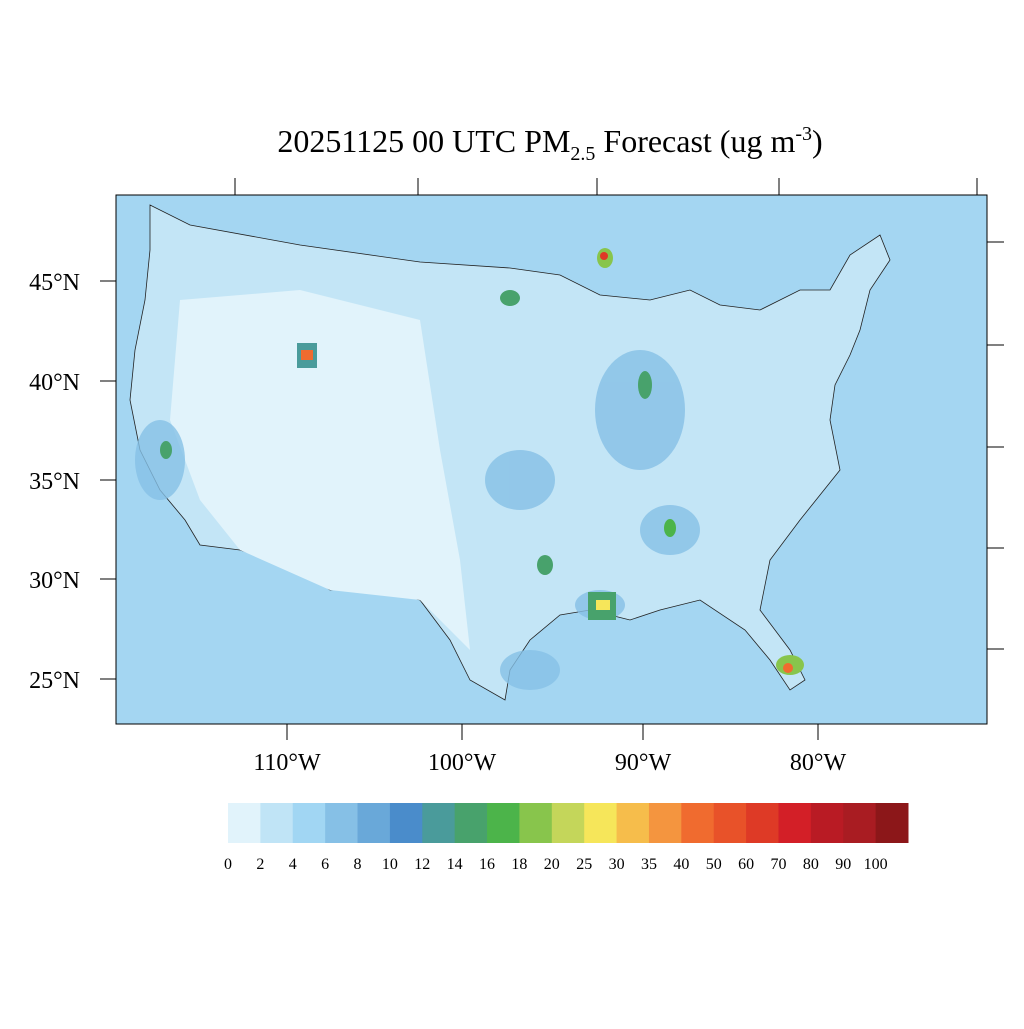 The height and width of the screenshot is (1029, 1024). I want to click on colorbar-label: 25, so click(584, 864).